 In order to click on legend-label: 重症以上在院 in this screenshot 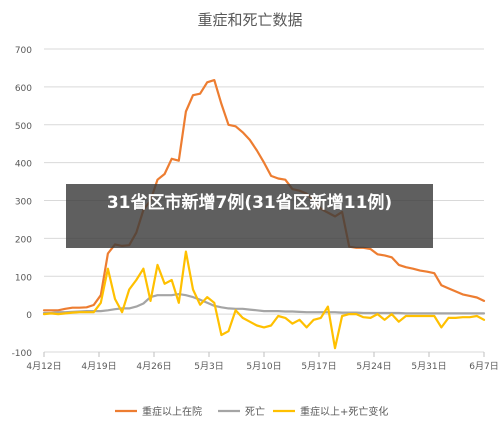, I will do `click(172, 411)`.